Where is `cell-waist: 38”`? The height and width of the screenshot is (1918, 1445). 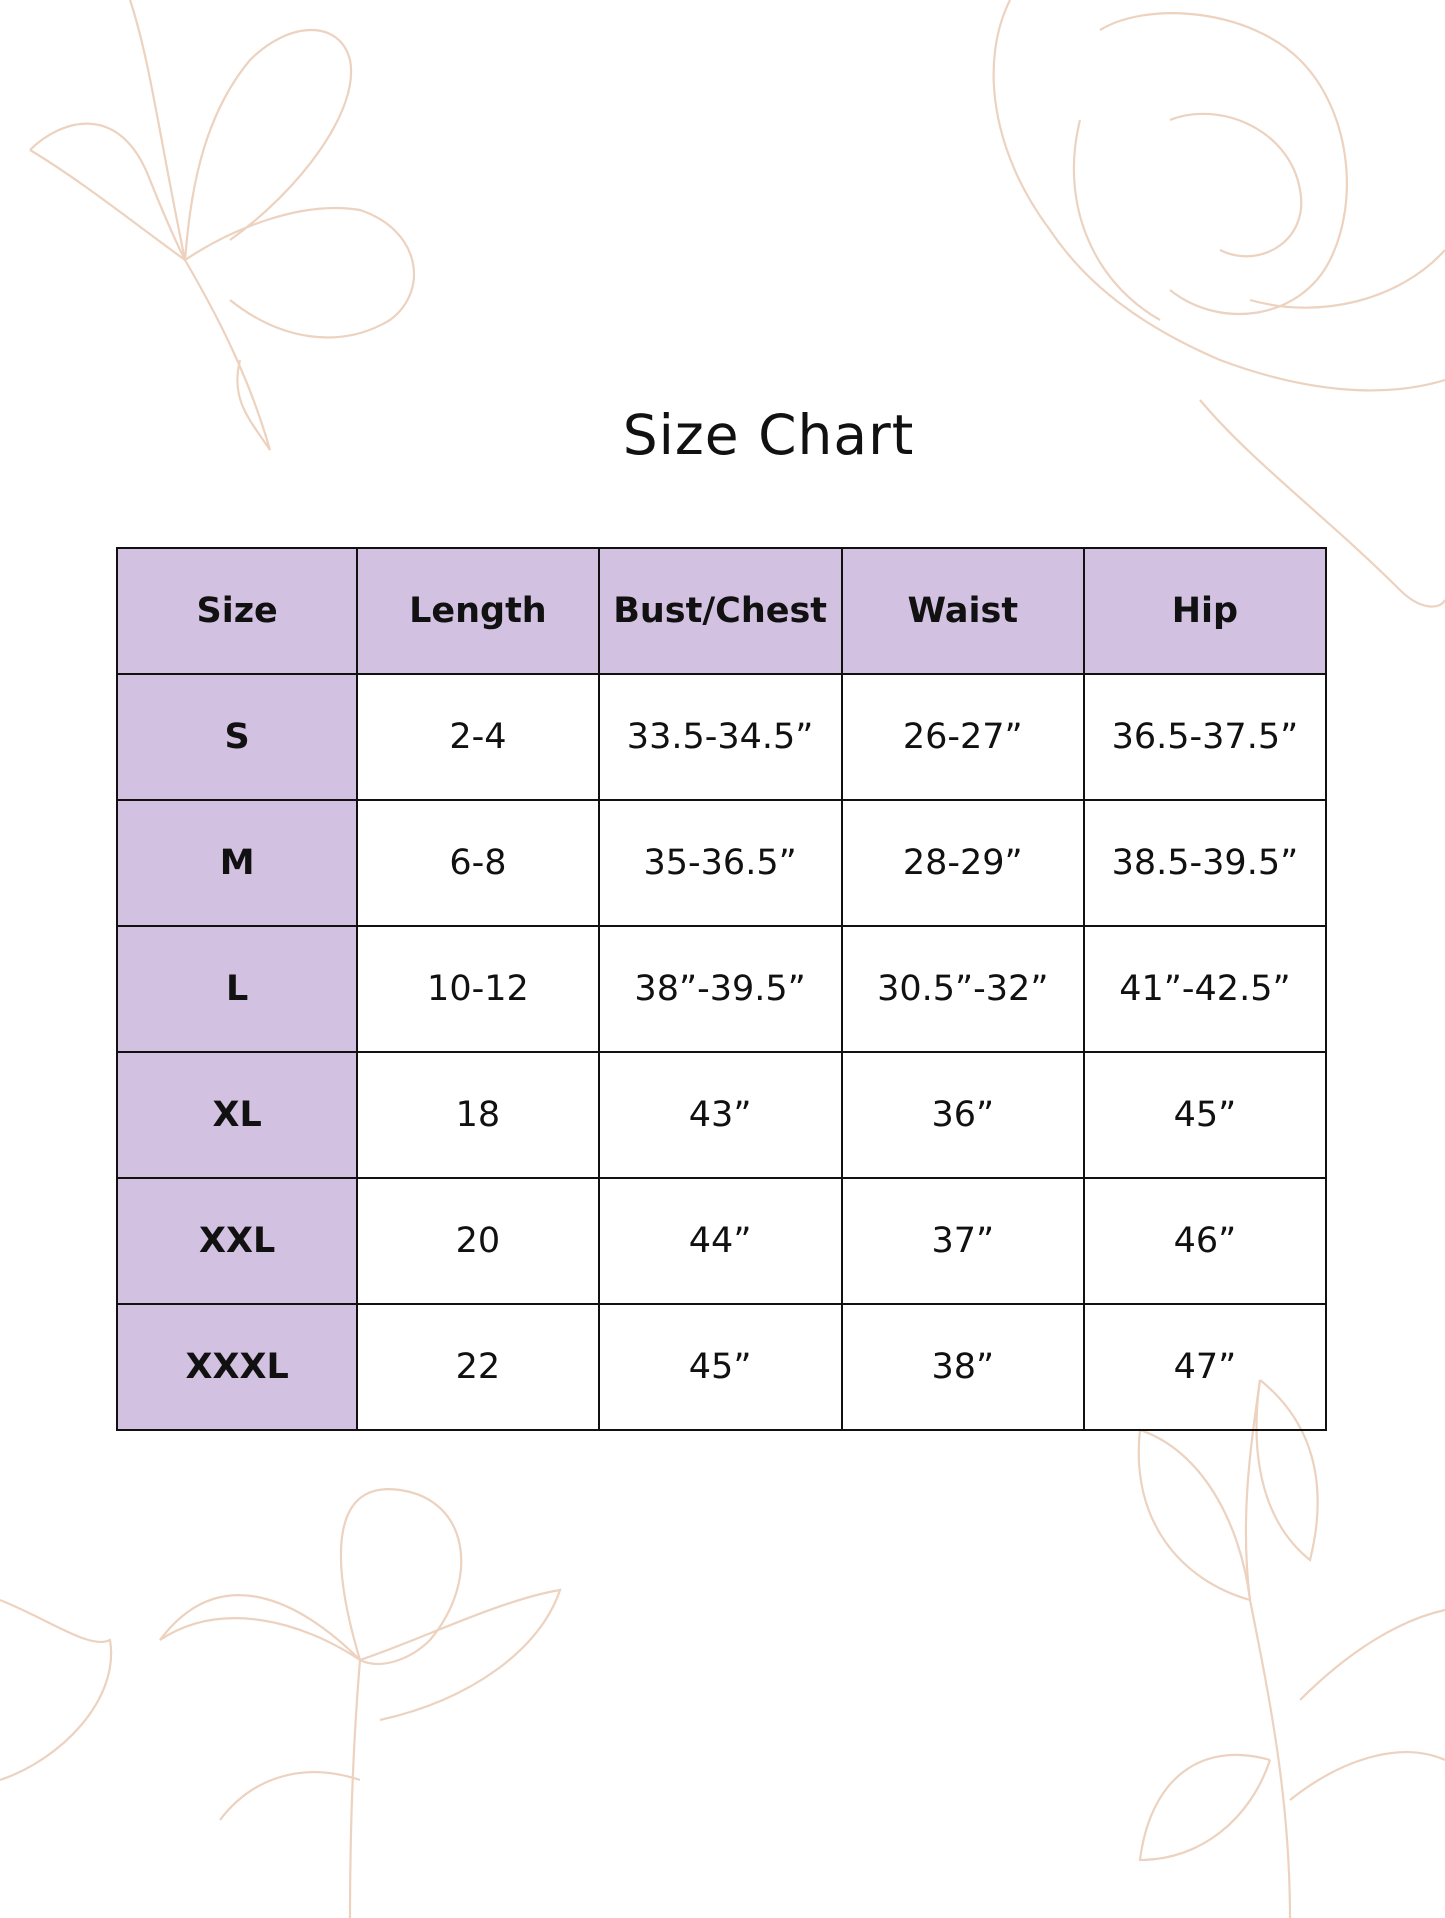
cell-waist: 38” is located at coordinates (962, 1367).